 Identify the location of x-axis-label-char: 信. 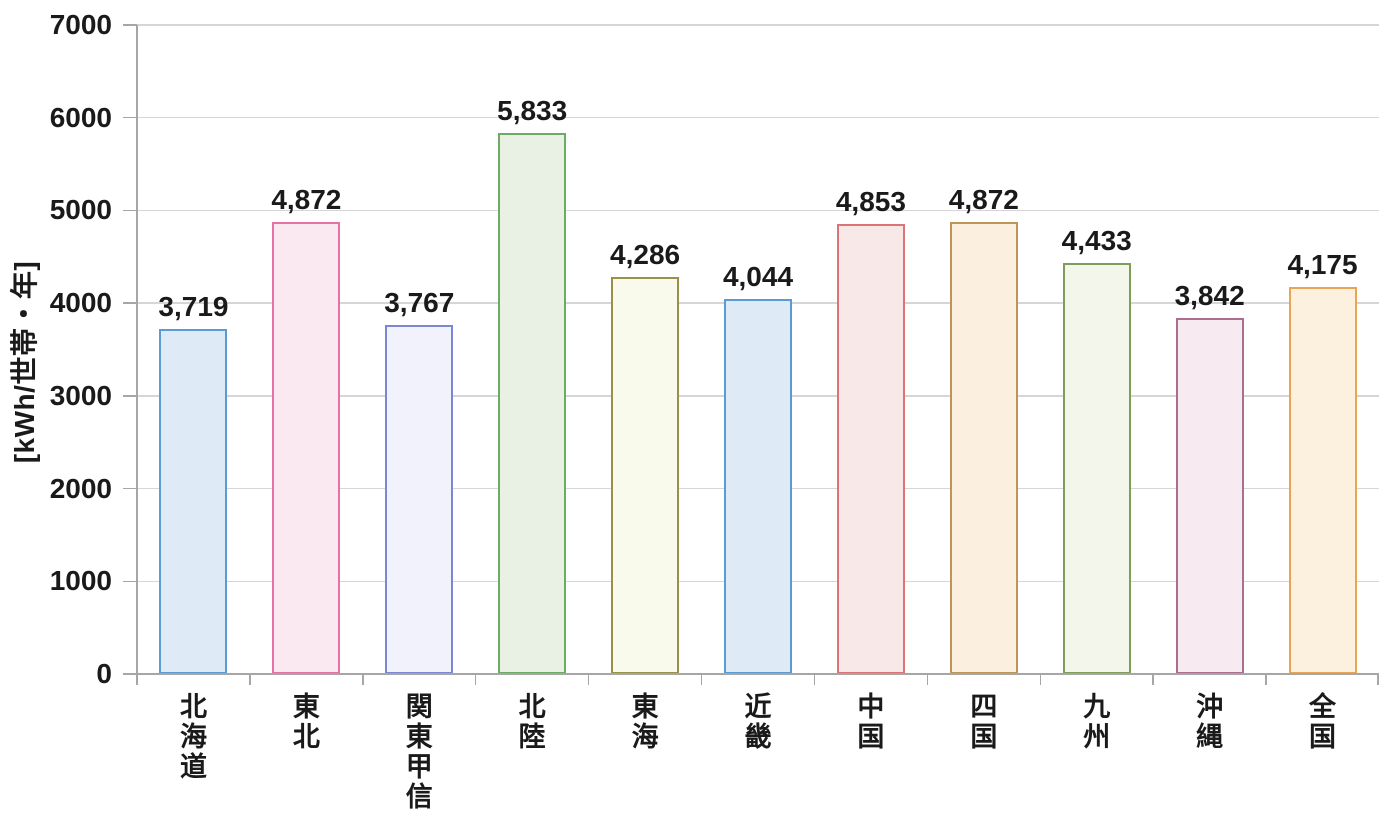
(419, 797).